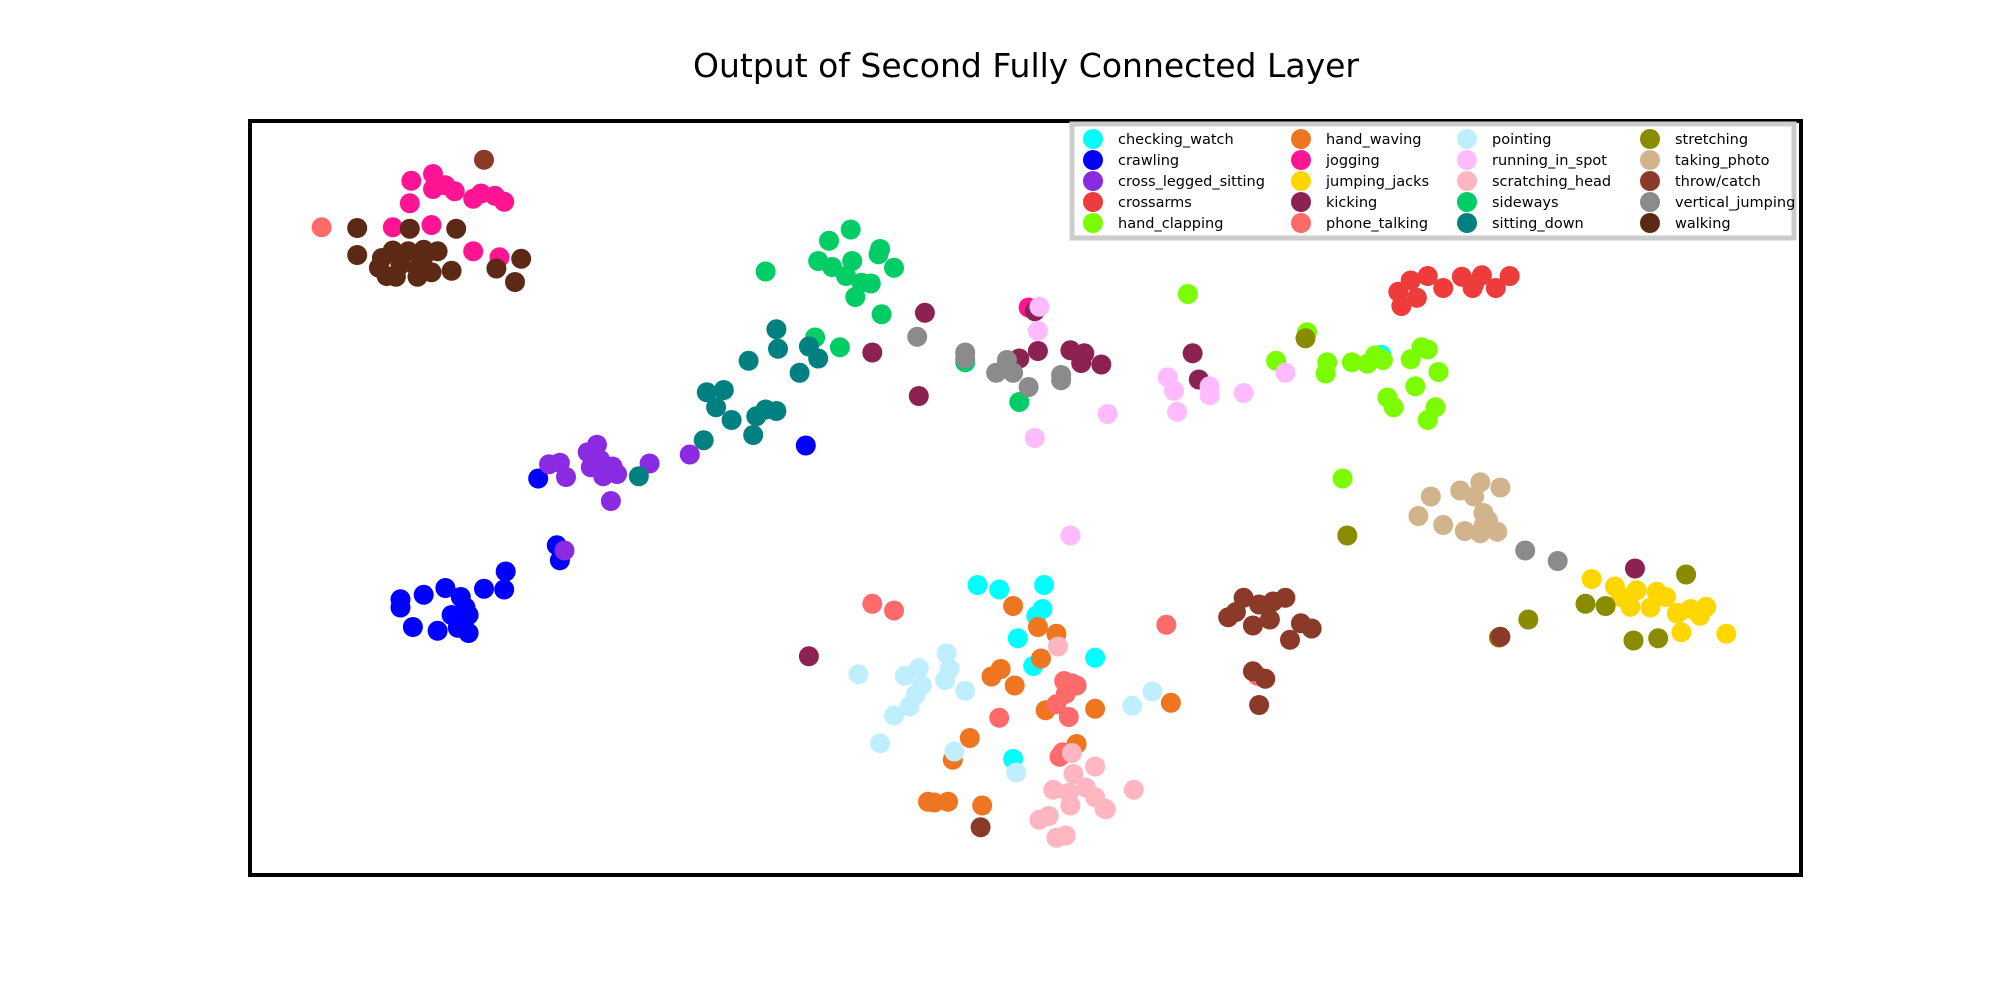 Image resolution: width=2000 pixels, height=1000 pixels. I want to click on legend-marker-taking-photo, so click(1650, 160).